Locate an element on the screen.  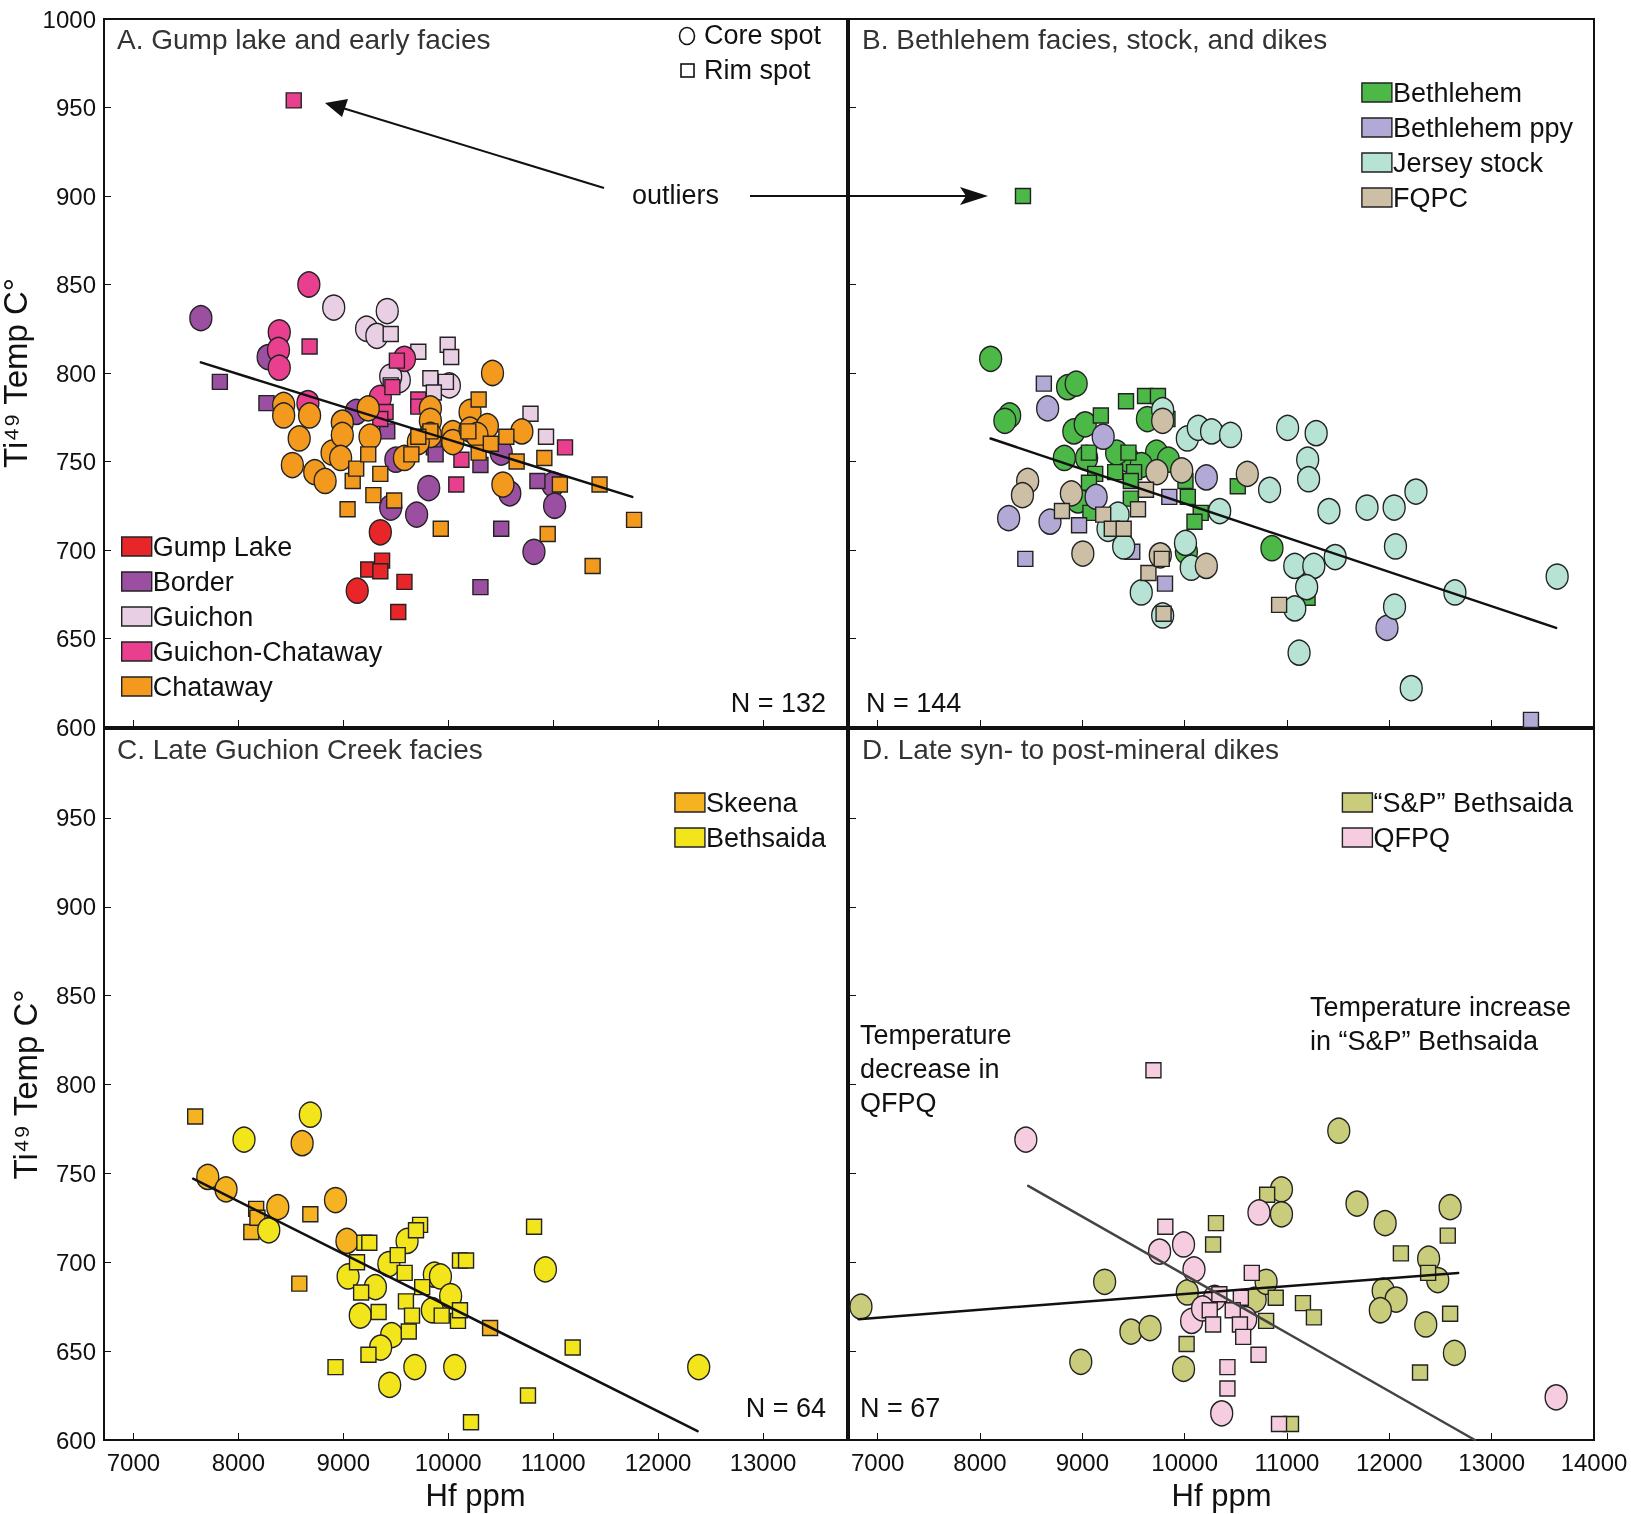
annotation: N = 64 is located at coordinates (785, 1408).